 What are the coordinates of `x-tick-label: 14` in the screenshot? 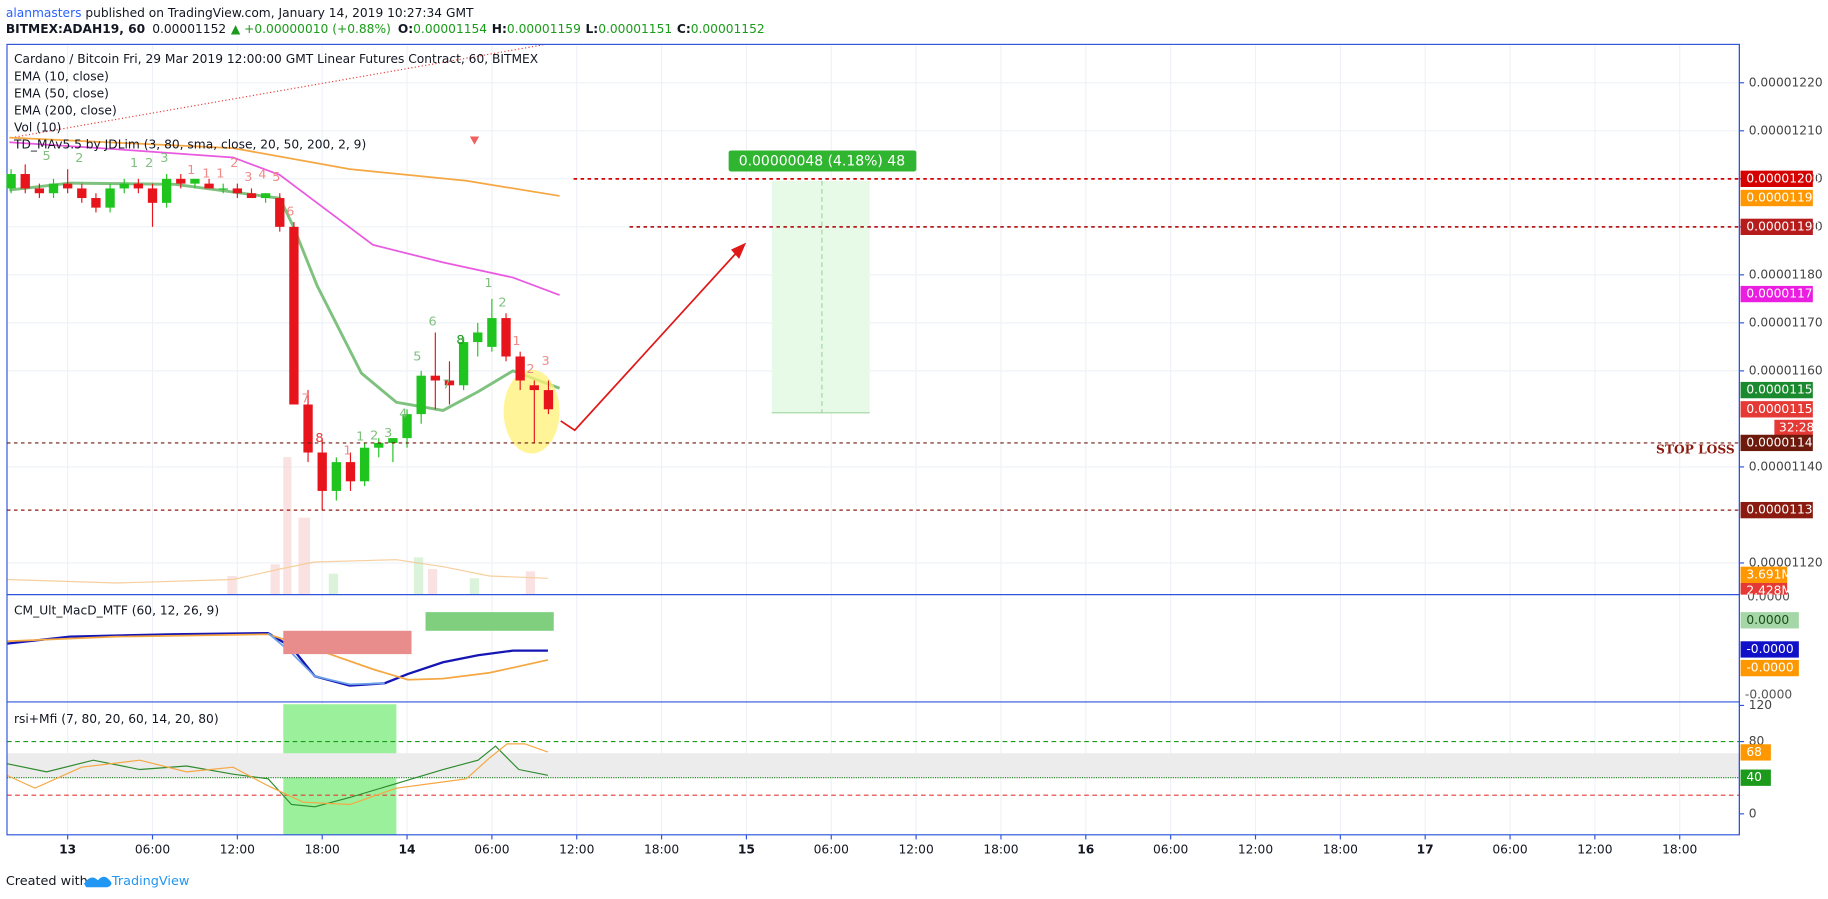 It's located at (407, 849).